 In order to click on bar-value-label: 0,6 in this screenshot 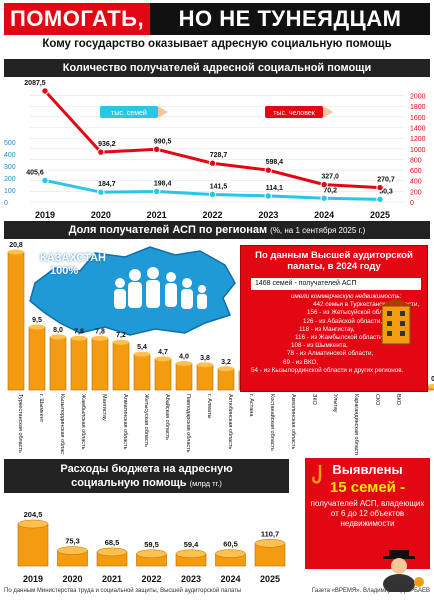, I will do `click(432, 379)`.